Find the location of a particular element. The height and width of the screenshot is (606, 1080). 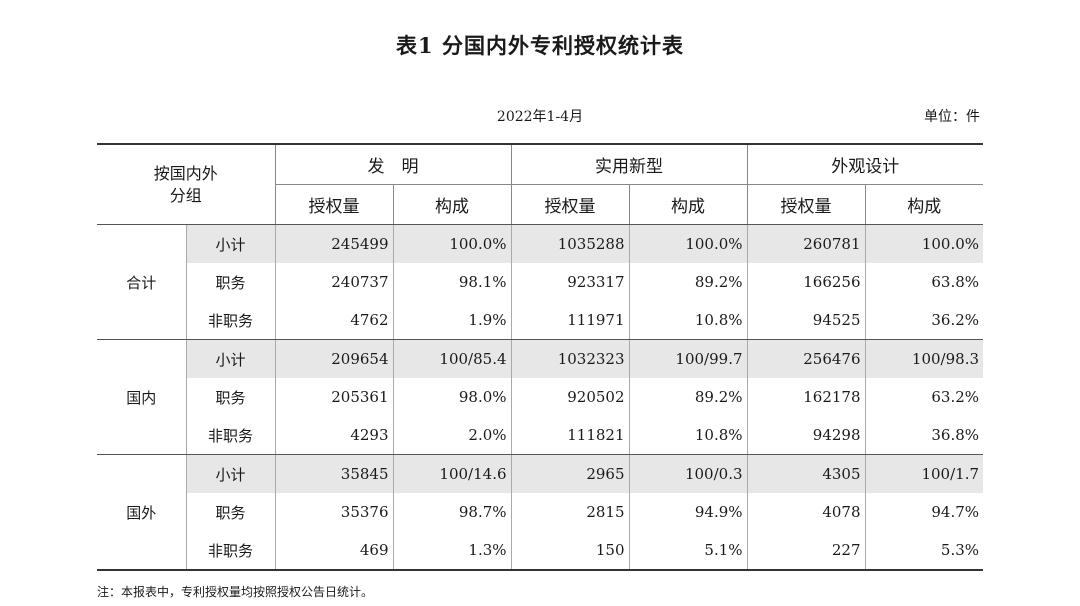

category-header-invention: 发 明 is located at coordinates (393, 164).